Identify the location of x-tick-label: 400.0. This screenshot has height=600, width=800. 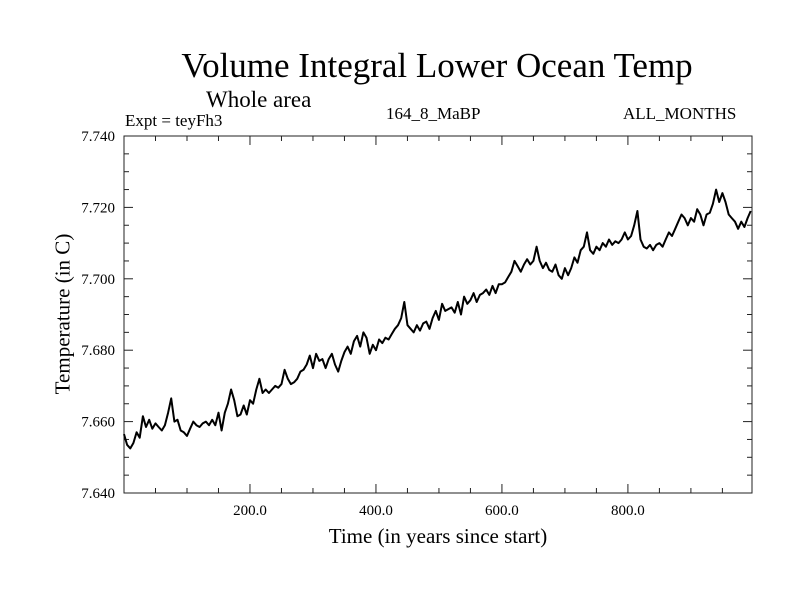
(376, 511).